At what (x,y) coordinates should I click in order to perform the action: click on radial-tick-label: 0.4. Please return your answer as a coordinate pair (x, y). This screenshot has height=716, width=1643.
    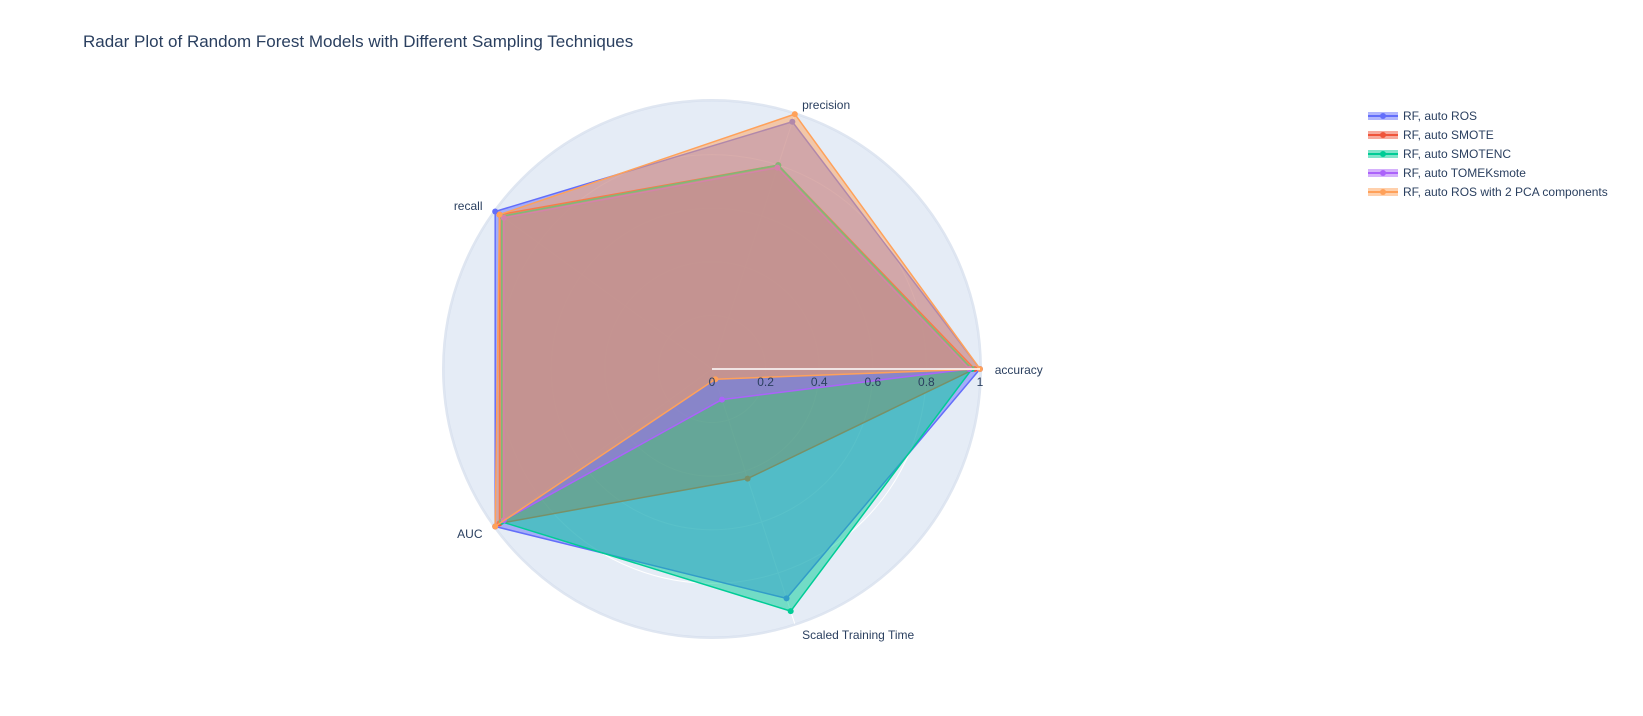
    Looking at the image, I should click on (819, 382).